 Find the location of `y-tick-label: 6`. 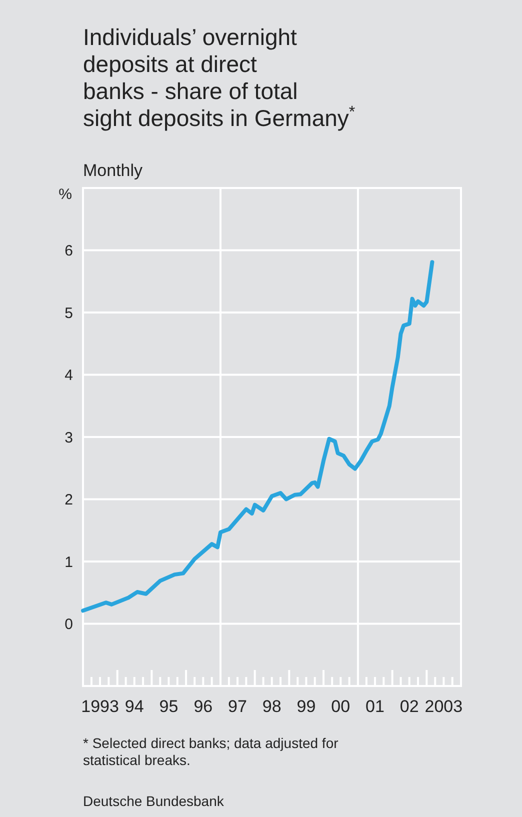

y-tick-label: 6 is located at coordinates (68, 251).